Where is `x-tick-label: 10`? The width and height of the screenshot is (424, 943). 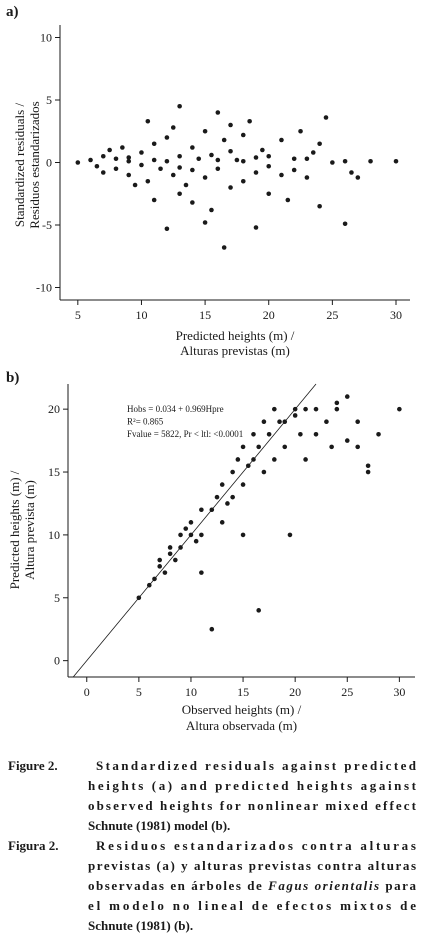 x-tick-label: 10 is located at coordinates (141, 315).